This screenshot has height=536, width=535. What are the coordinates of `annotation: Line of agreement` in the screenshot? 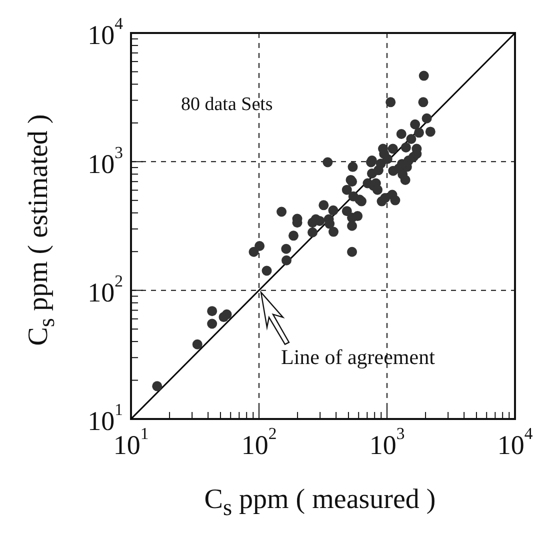 It's located at (358, 356).